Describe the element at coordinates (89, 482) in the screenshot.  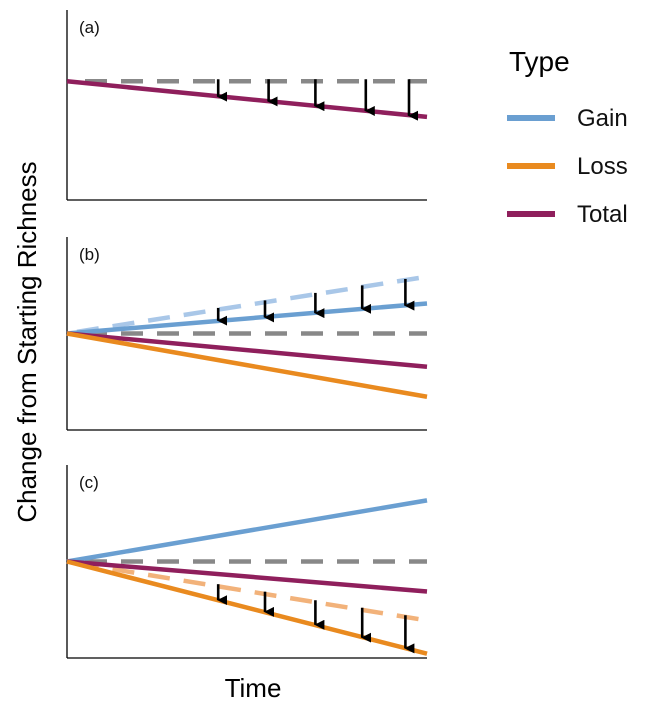
I see `panel-c-label: (c)` at that location.